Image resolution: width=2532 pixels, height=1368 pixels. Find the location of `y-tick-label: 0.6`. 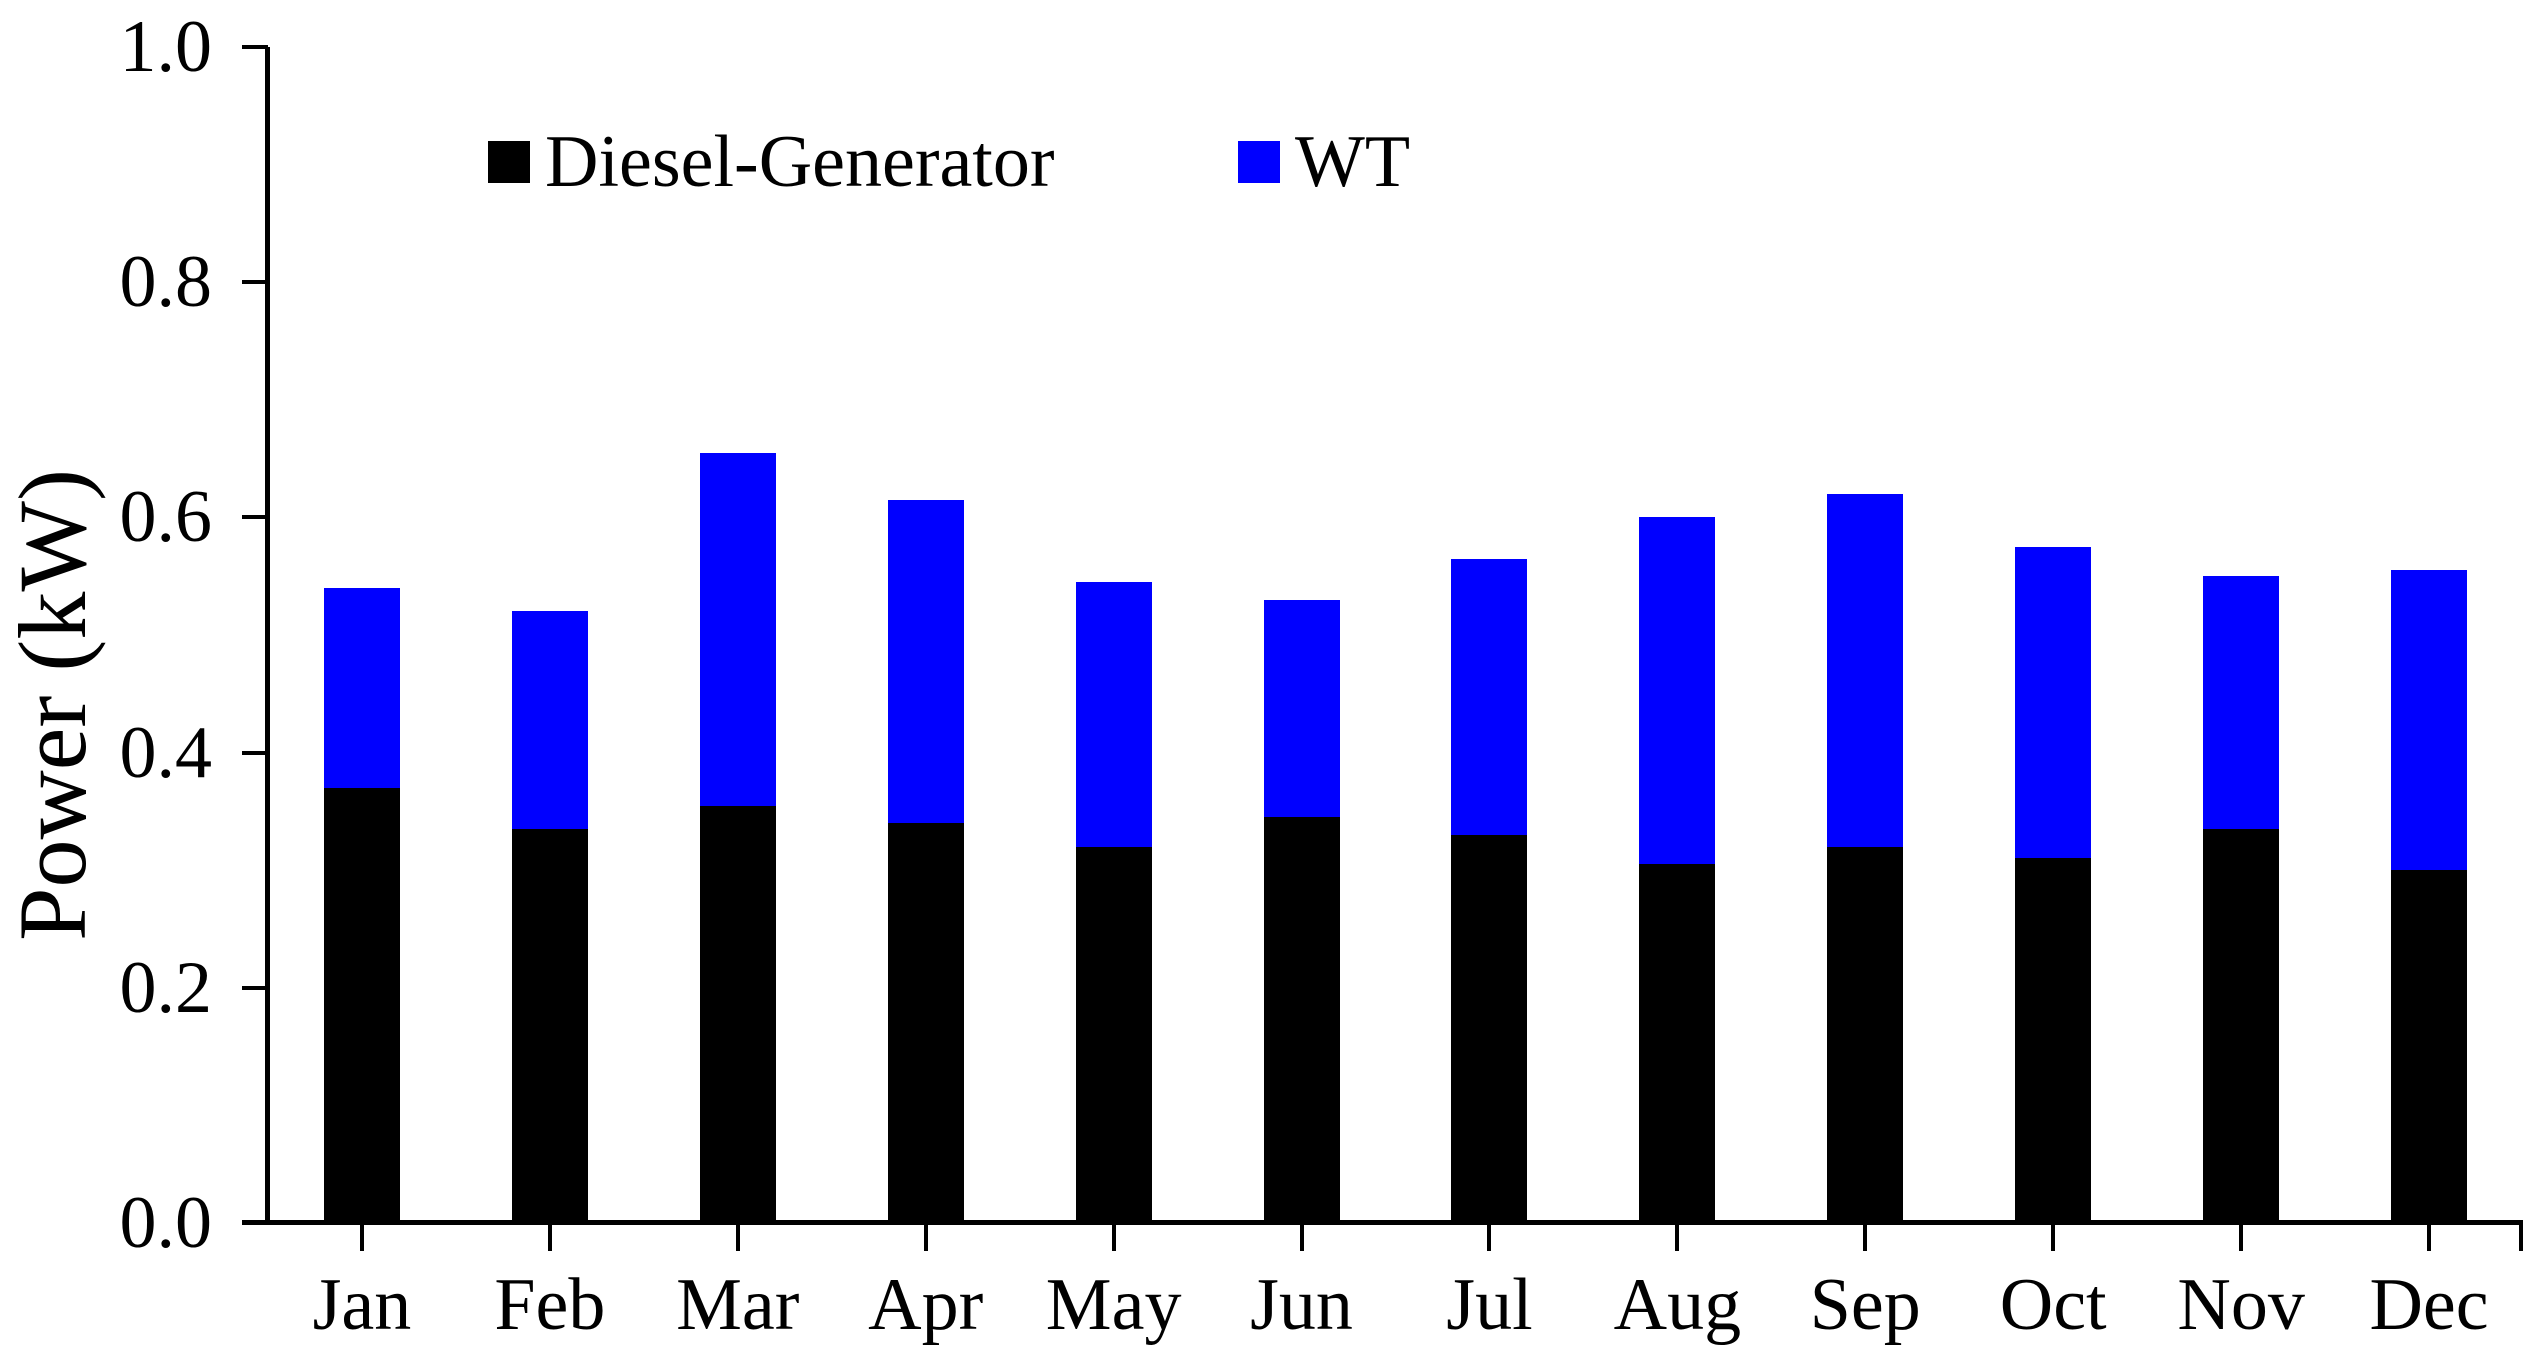

y-tick-label: 0.6 is located at coordinates (166, 517).